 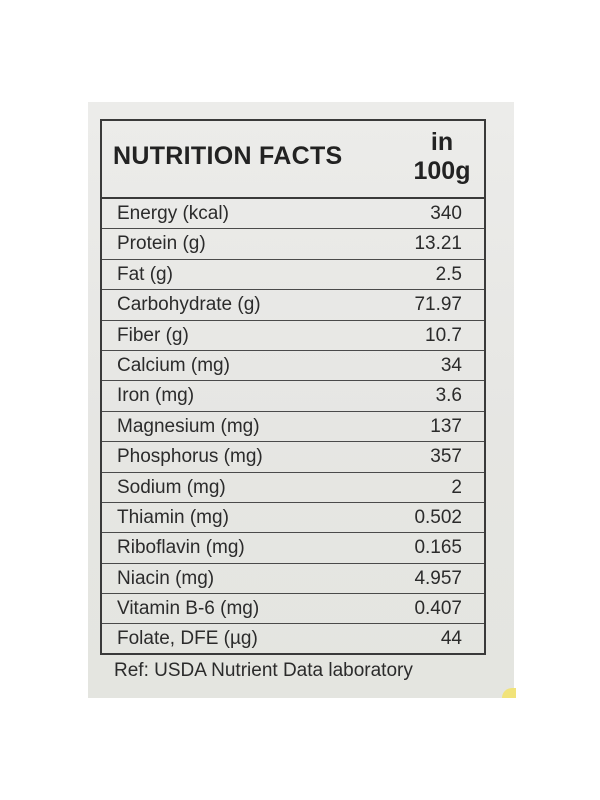 I want to click on serving-basis-line2: 100g, so click(x=442, y=171).